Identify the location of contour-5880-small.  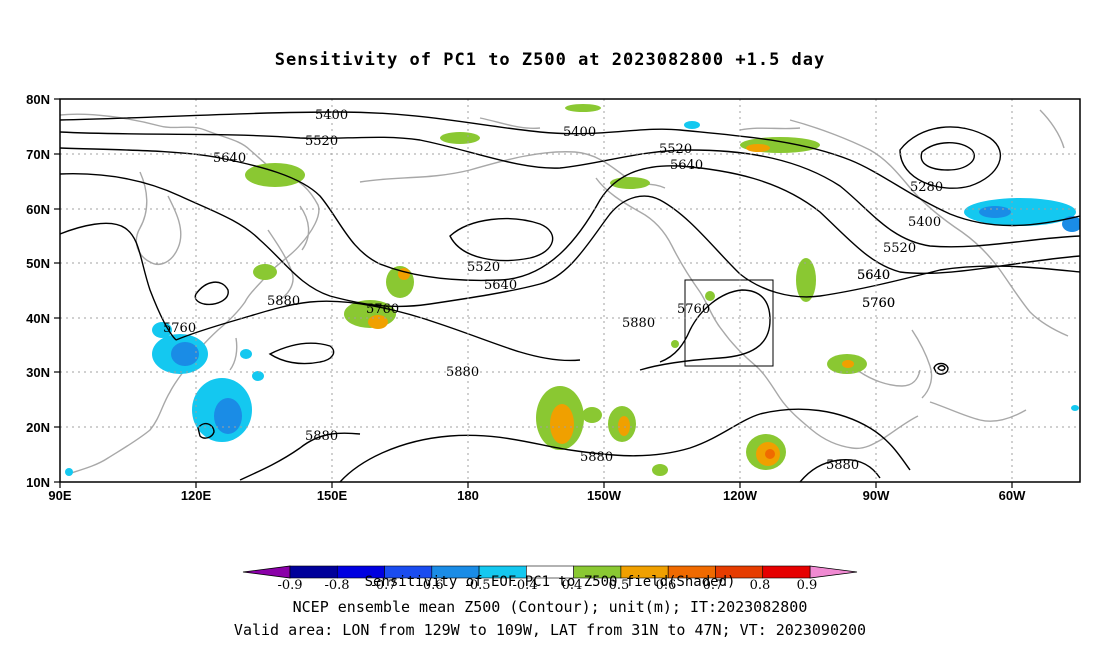
(206, 430).